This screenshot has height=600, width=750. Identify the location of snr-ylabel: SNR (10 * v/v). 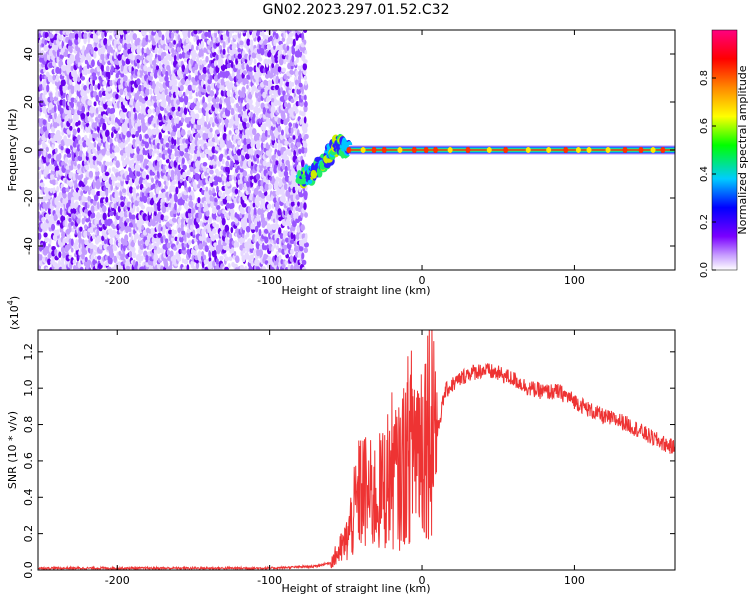
(12, 450).